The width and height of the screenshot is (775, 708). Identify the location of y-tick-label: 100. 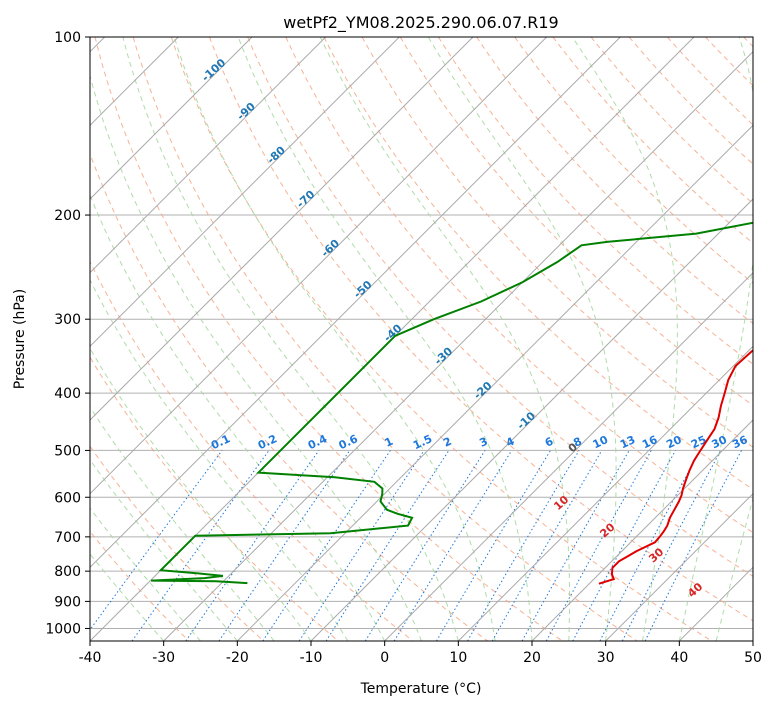
(67, 38).